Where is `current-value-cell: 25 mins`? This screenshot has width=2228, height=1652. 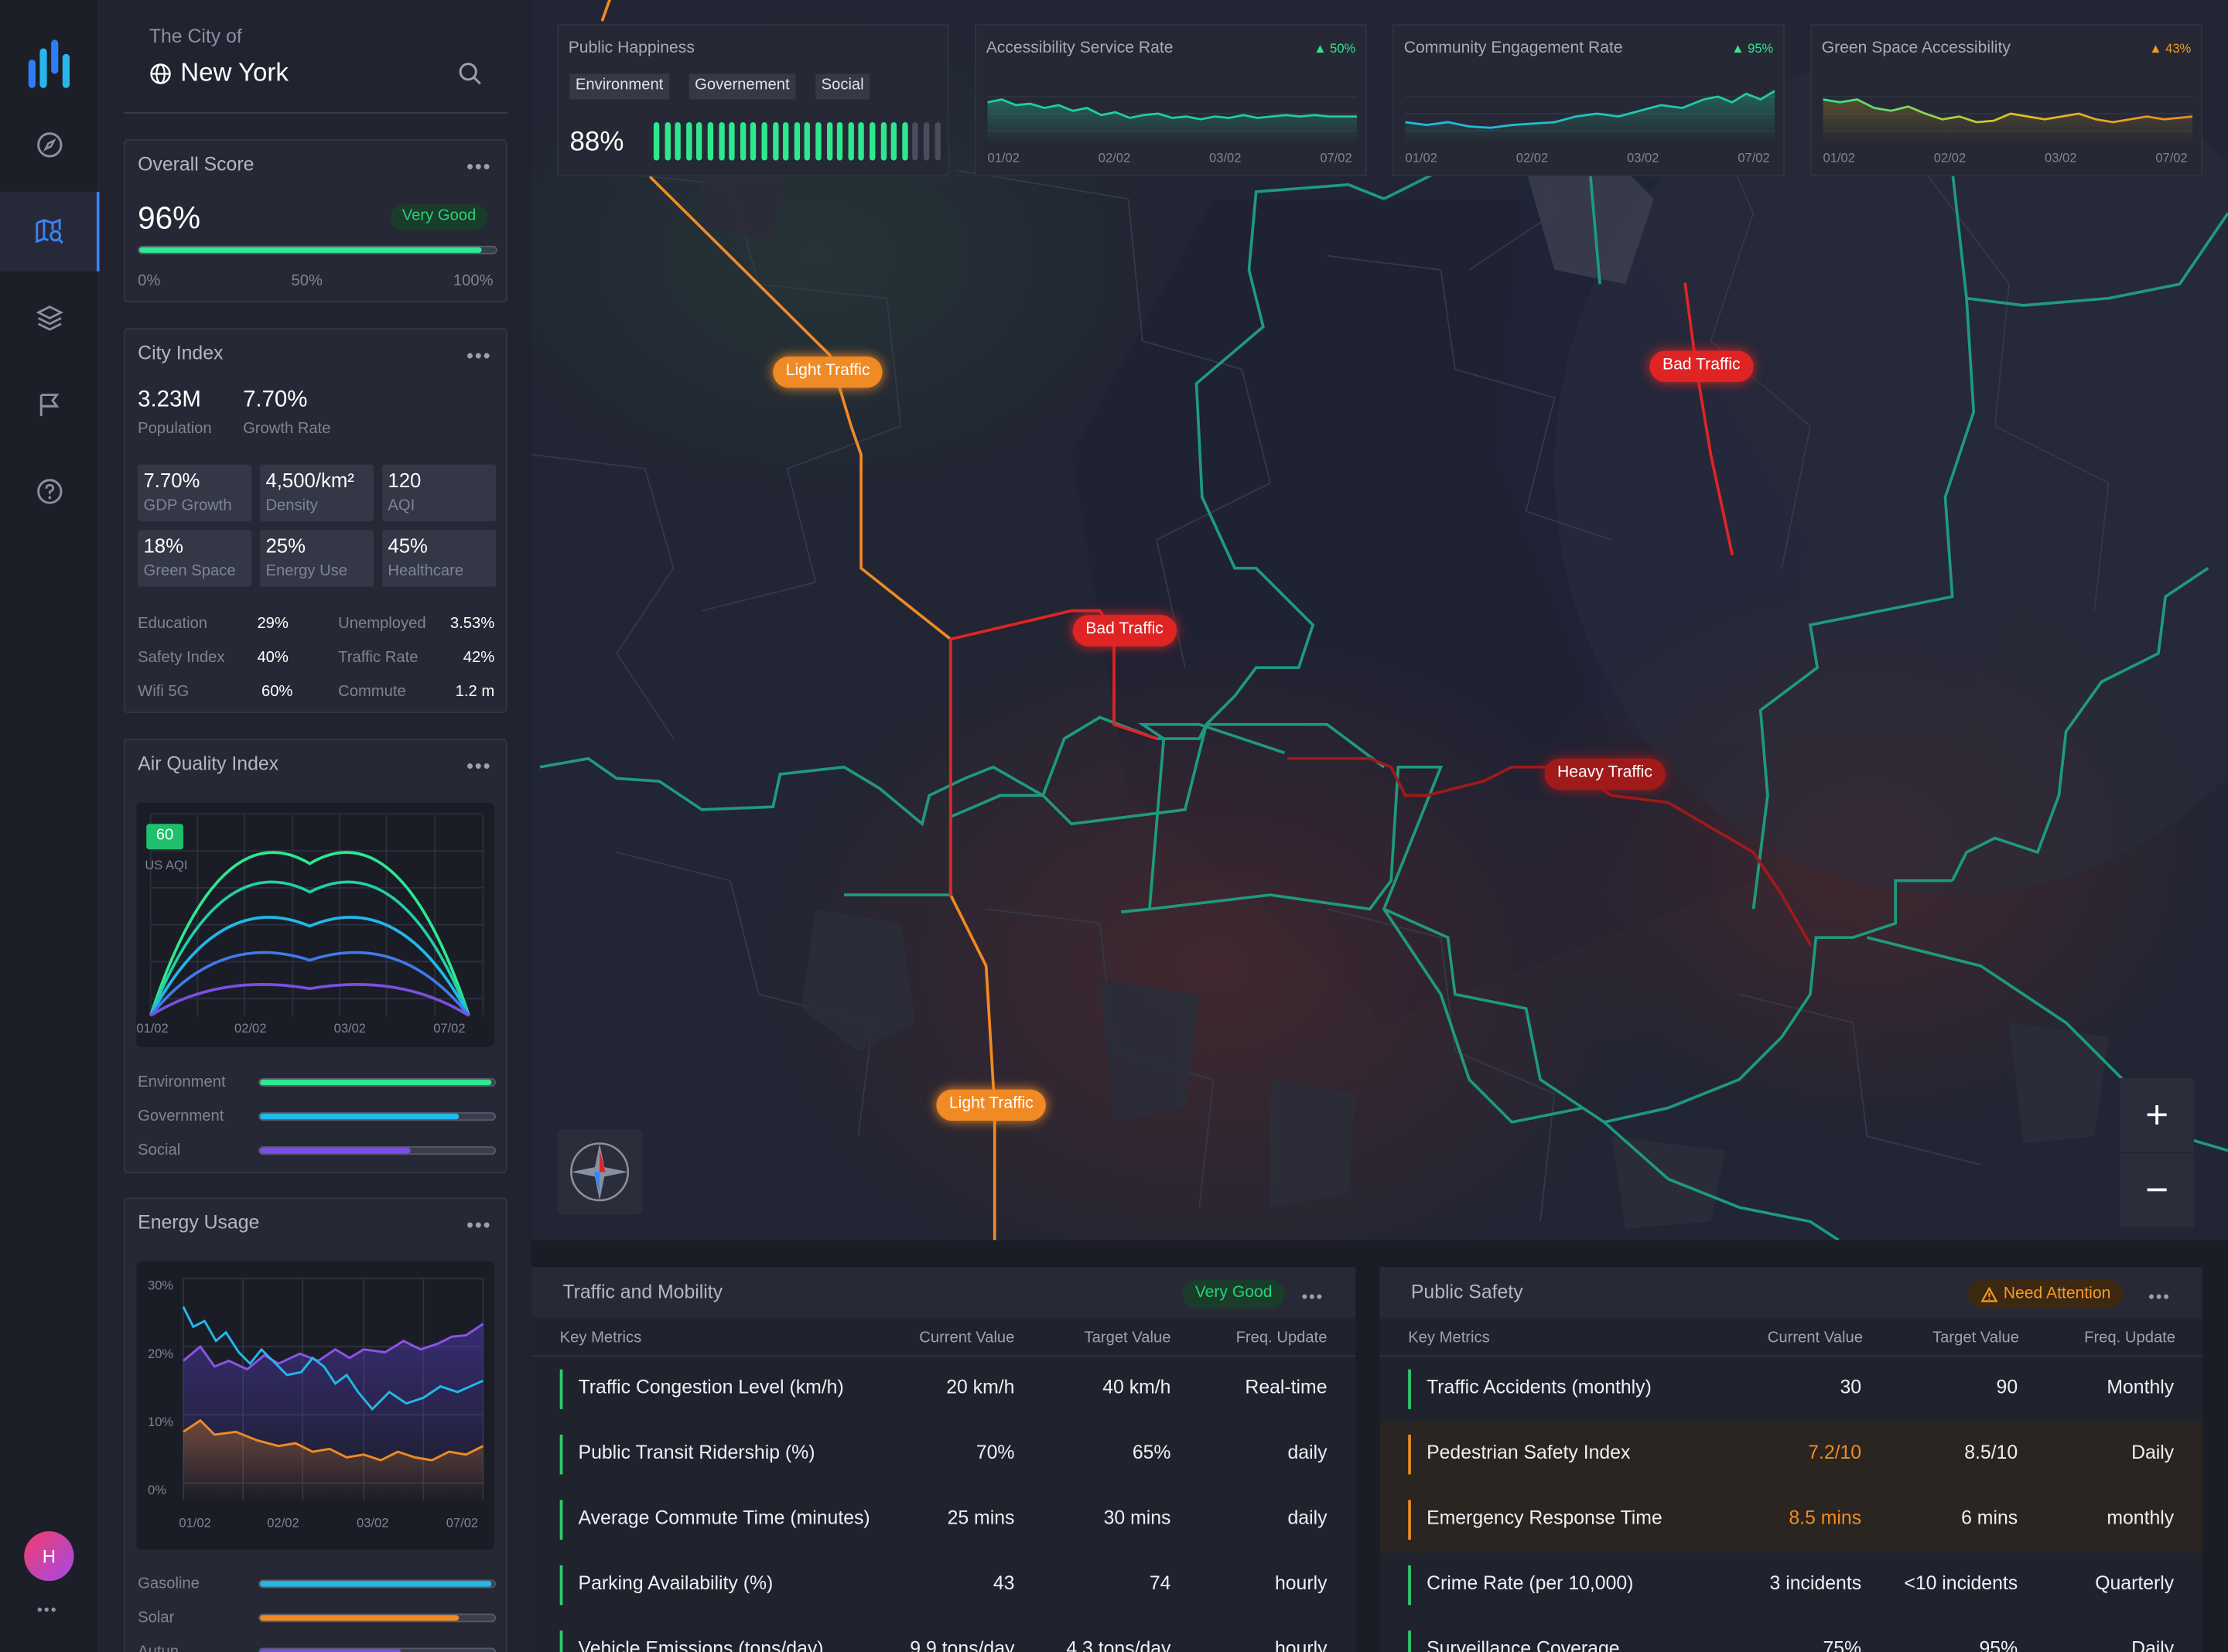 current-value-cell: 25 mins is located at coordinates (981, 1518).